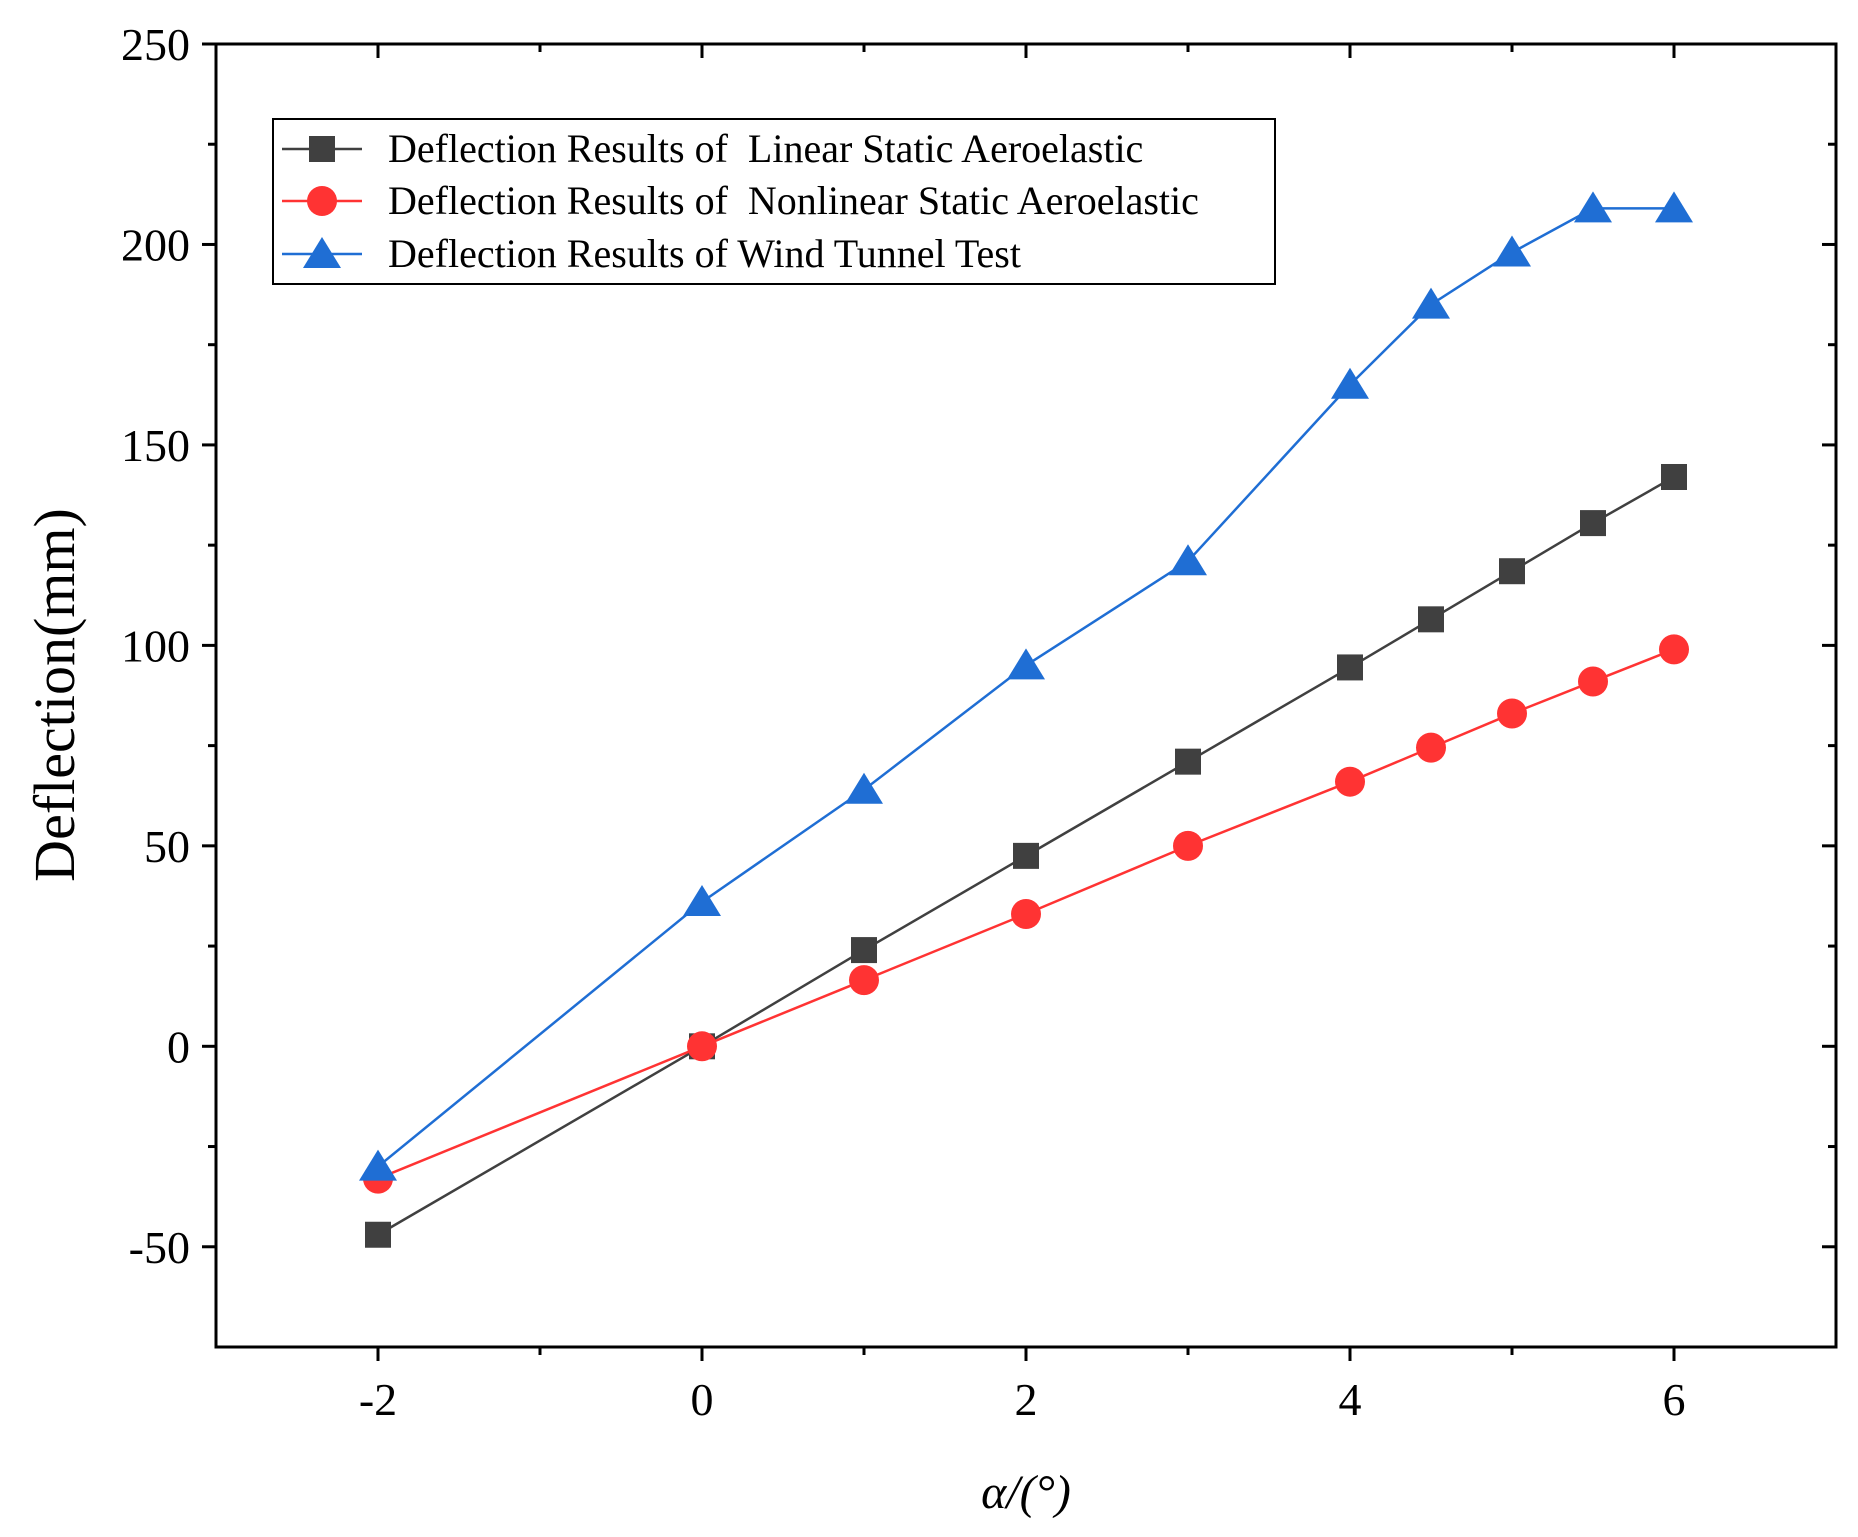 Image resolution: width=1858 pixels, height=1537 pixels. I want to click on legend-label: Deflection Results of Wind Tunnel Test, so click(704, 253).